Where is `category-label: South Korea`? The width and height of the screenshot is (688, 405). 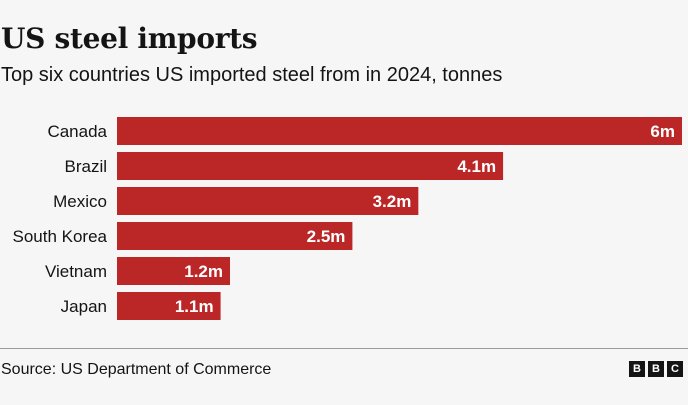
category-label: South Korea is located at coordinates (59, 236).